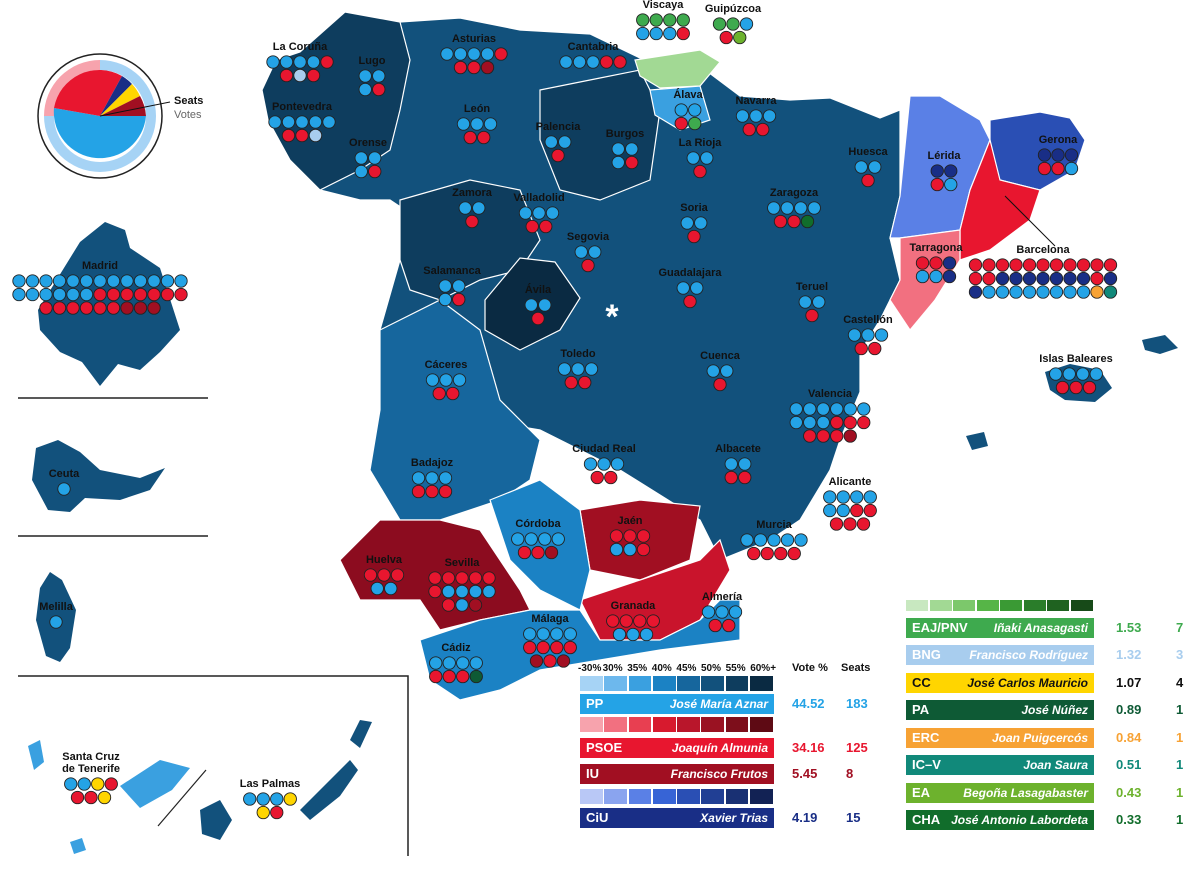  Describe the element at coordinates (578, 369) in the screenshot. I see `province-toledo: Toledo` at that location.